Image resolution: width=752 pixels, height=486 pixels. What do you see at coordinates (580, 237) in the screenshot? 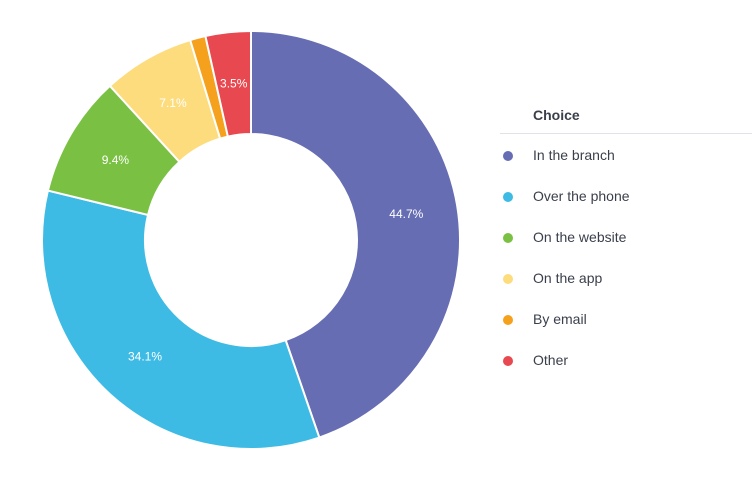
I see `legend-label: On the website` at bounding box center [580, 237].